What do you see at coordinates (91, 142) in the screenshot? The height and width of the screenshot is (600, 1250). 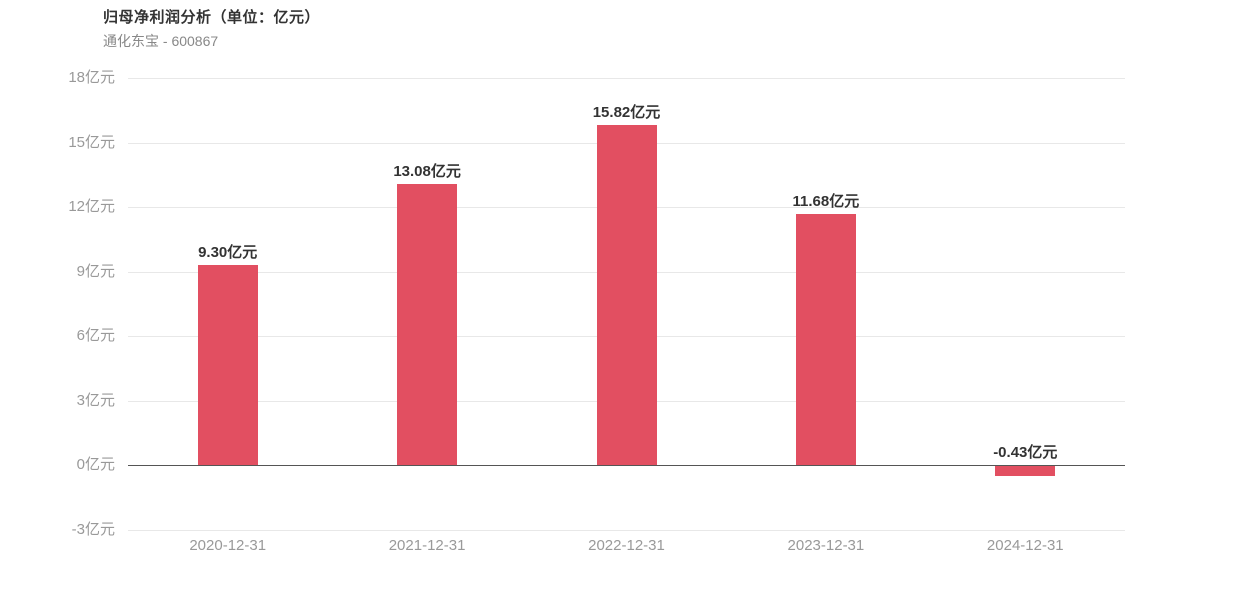 I see `y-tick-label: 15亿元` at bounding box center [91, 142].